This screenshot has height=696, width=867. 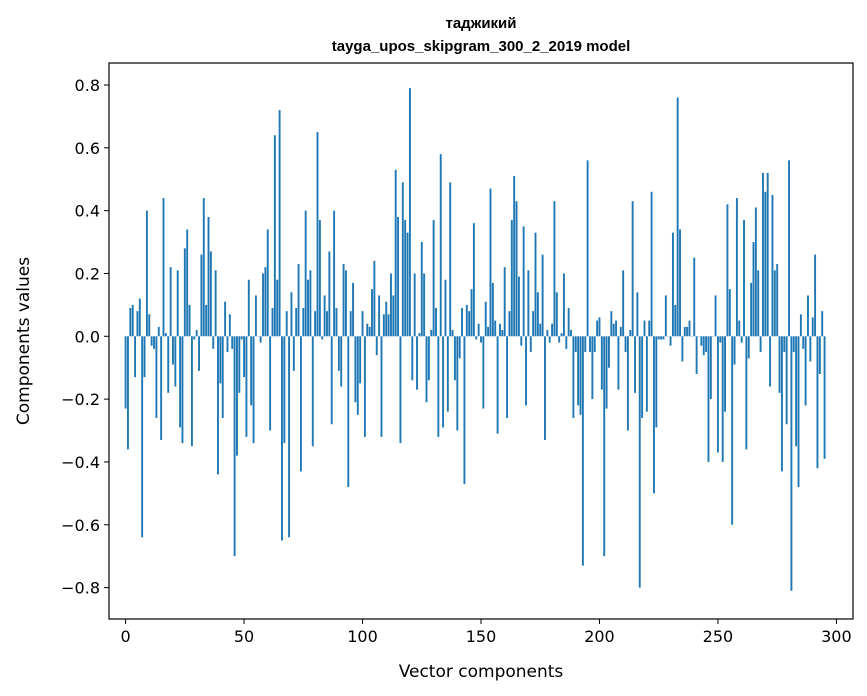 What do you see at coordinates (481, 672) in the screenshot?
I see `x-axis-label: Vector components` at bounding box center [481, 672].